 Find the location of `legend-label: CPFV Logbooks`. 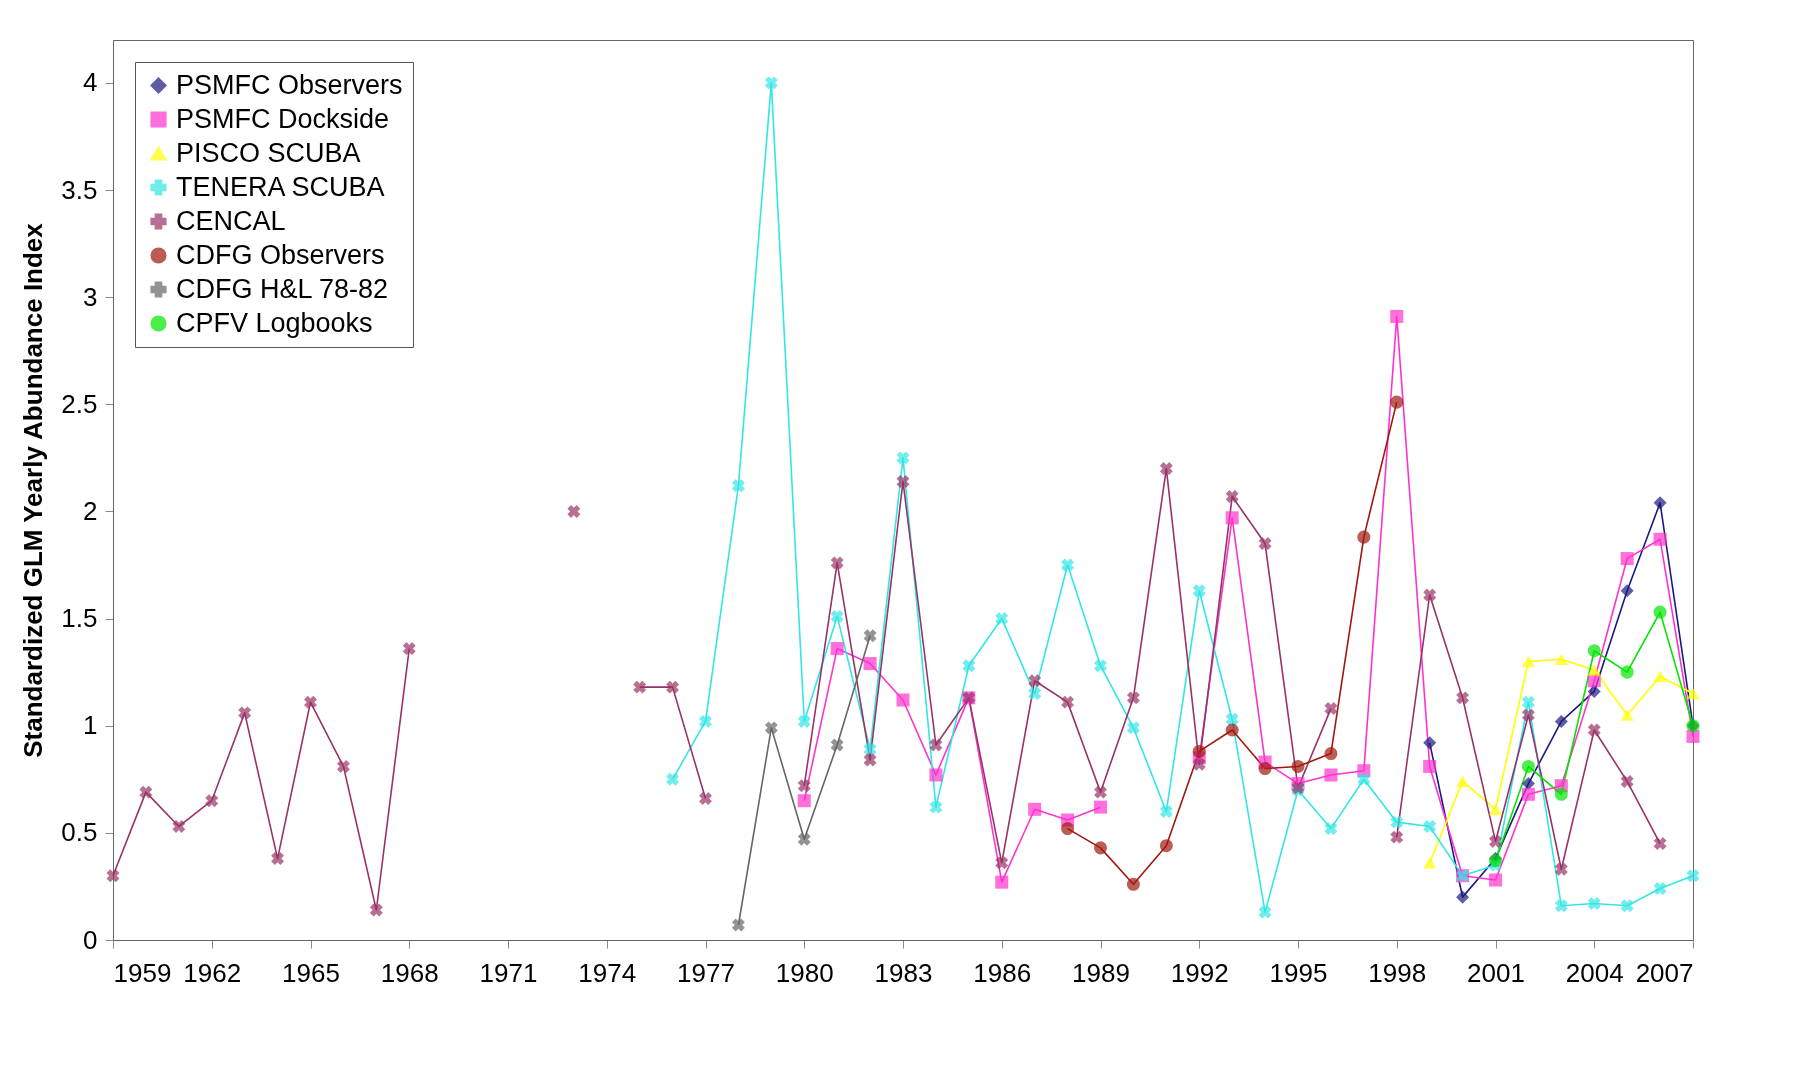

legend-label: CPFV Logbooks is located at coordinates (274, 322).